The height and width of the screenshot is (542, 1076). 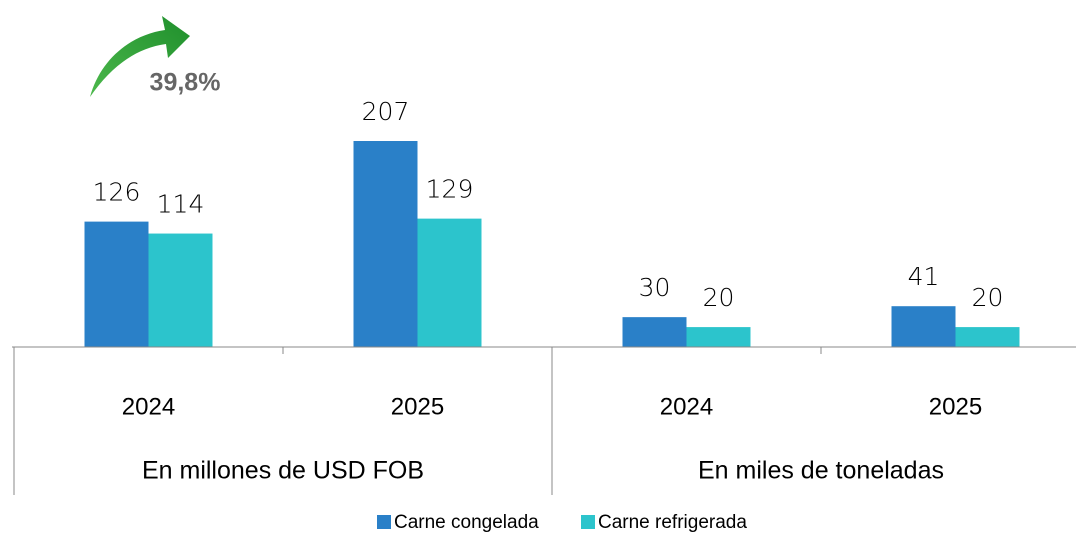 What do you see at coordinates (283, 471) in the screenshot?
I see `group-label: En millones de USD FOB` at bounding box center [283, 471].